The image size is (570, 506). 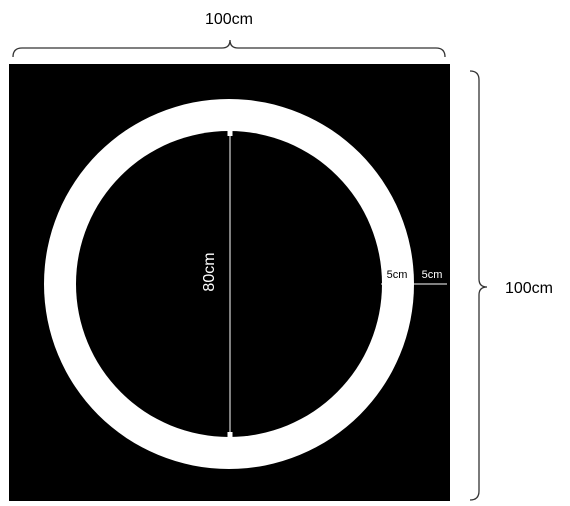 What do you see at coordinates (230, 133) in the screenshot?
I see `diameter-top-marker` at bounding box center [230, 133].